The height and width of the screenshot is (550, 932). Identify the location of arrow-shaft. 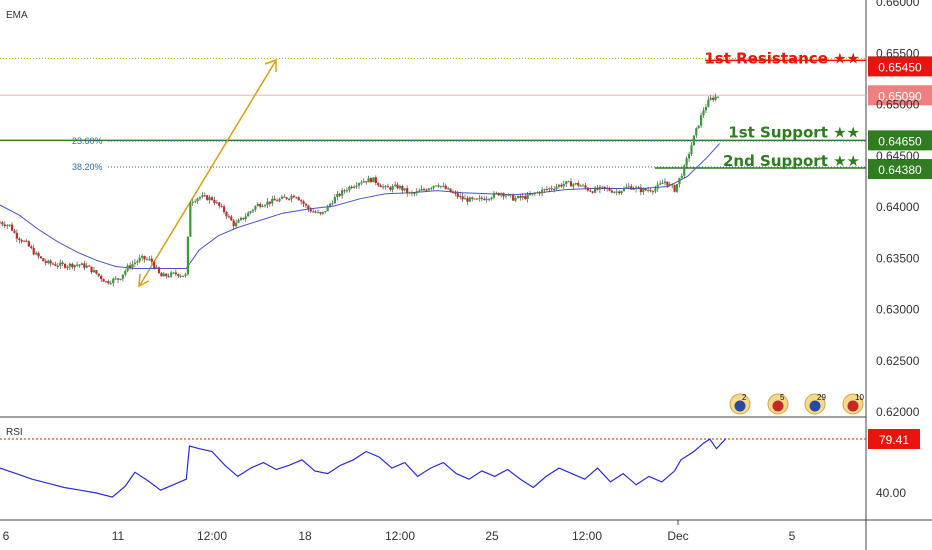
(207, 173).